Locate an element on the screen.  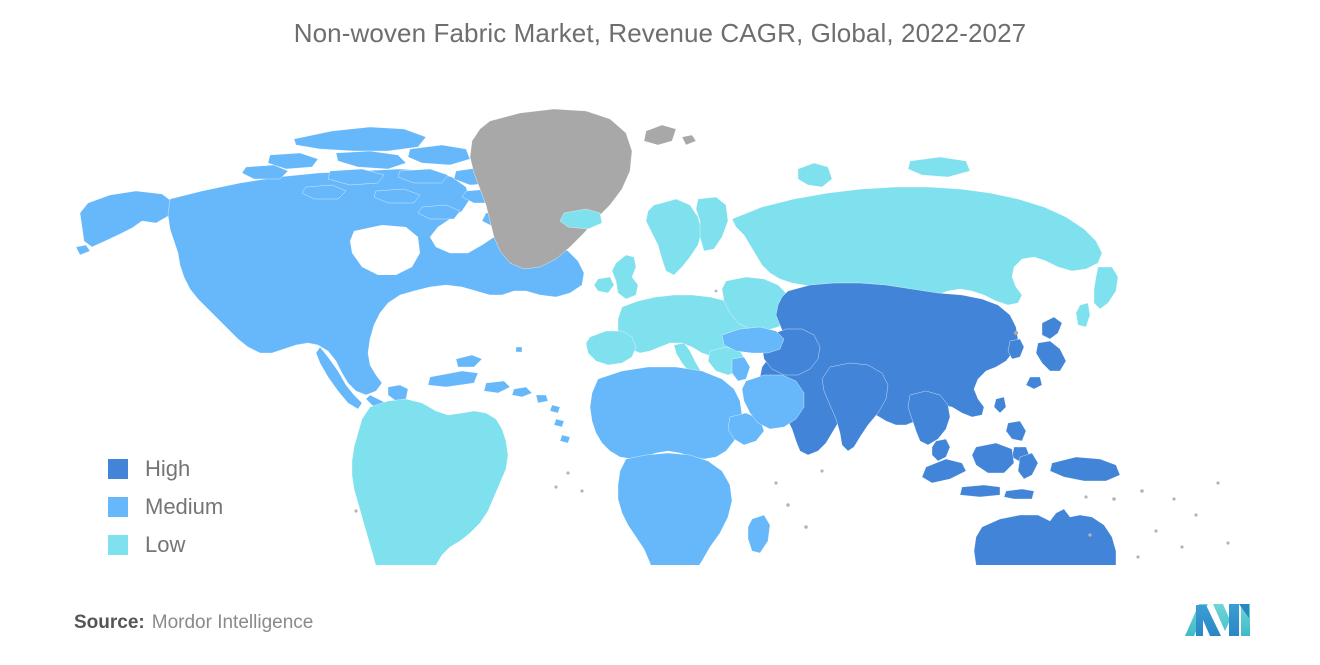
region-iberia is located at coordinates (611, 348).